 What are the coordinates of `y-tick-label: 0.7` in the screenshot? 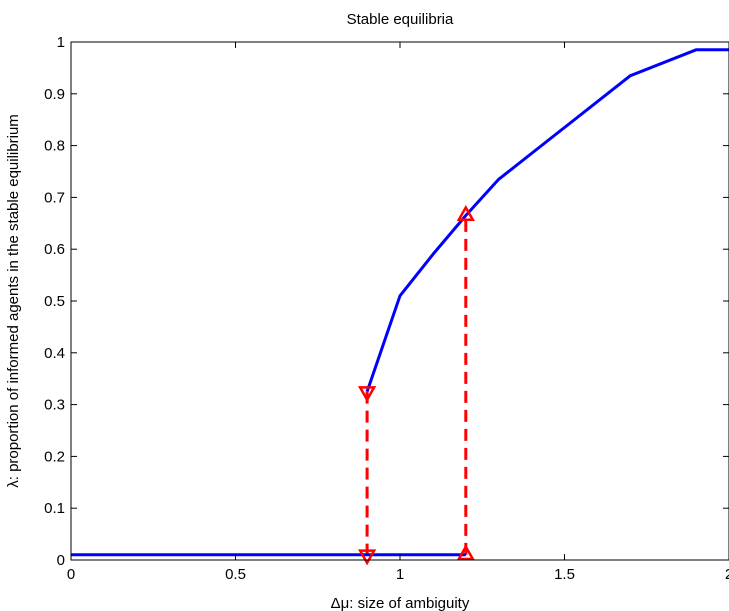 It's located at (54, 197).